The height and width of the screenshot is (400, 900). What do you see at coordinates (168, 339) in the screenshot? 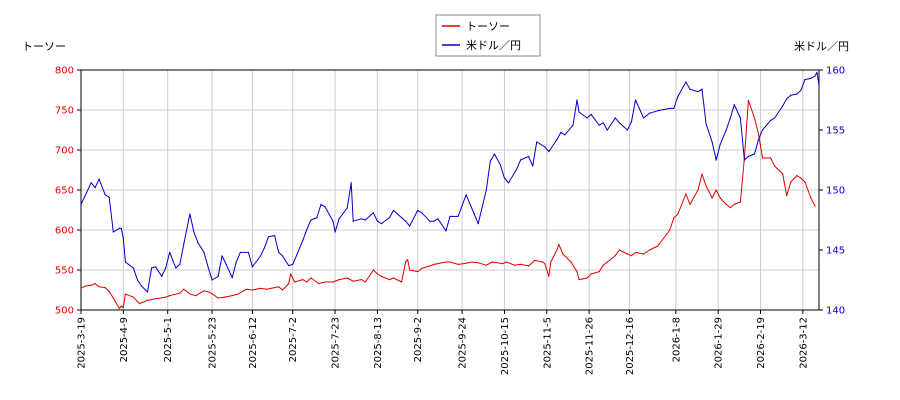
I see `x-tick-label: 2025-5-1` at bounding box center [168, 339].